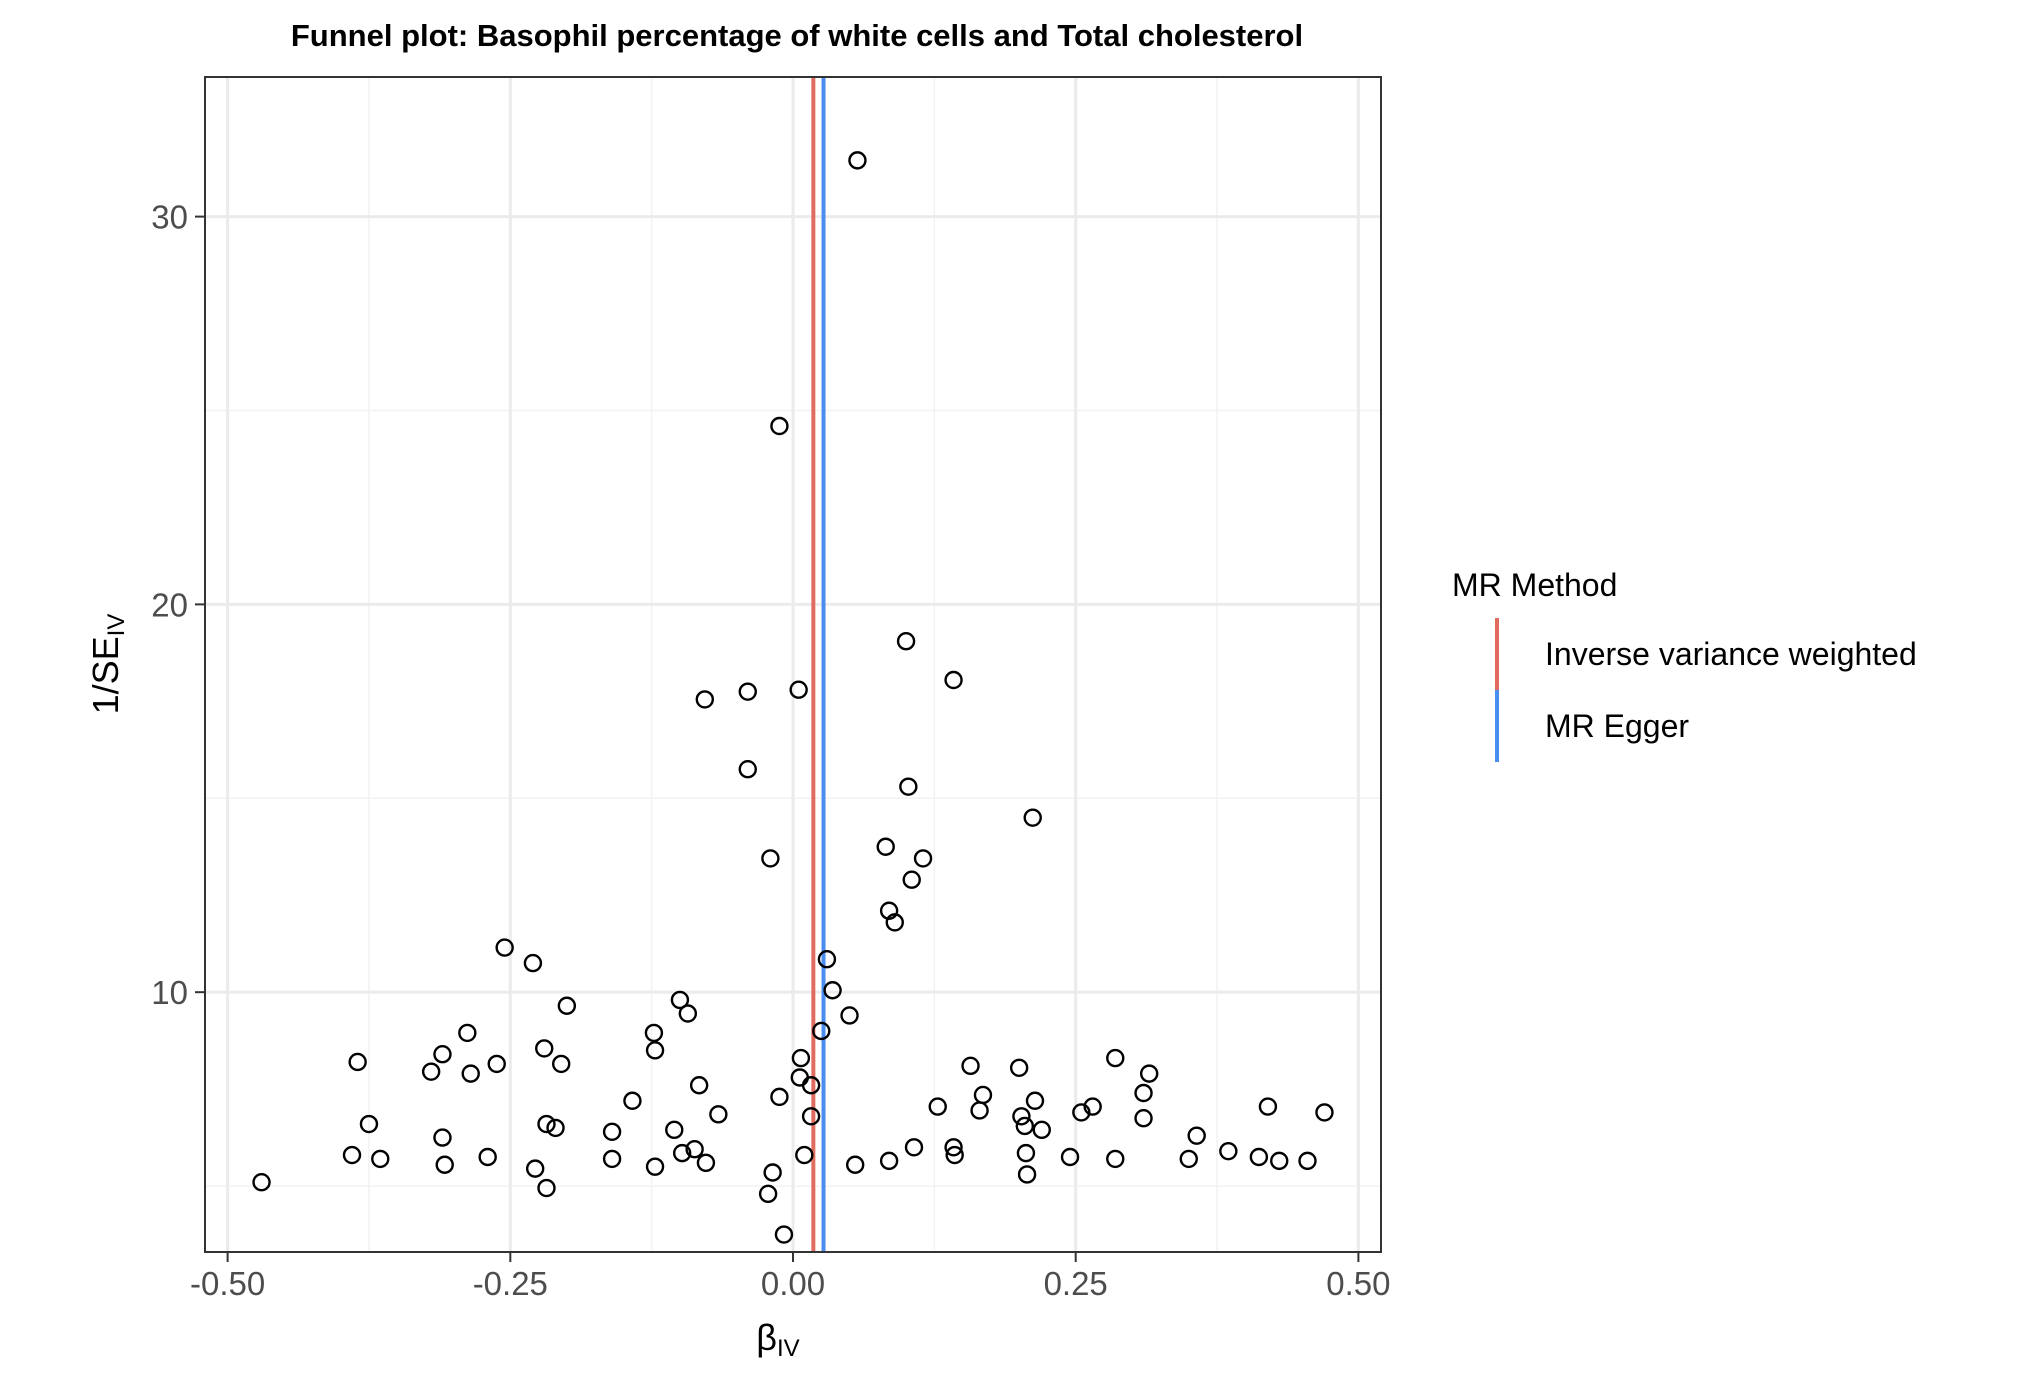 The height and width of the screenshot is (1374, 2032). I want to click on x-axis: -0.50 -0.25 0.00 0.25 0.50, so click(790, 1277).